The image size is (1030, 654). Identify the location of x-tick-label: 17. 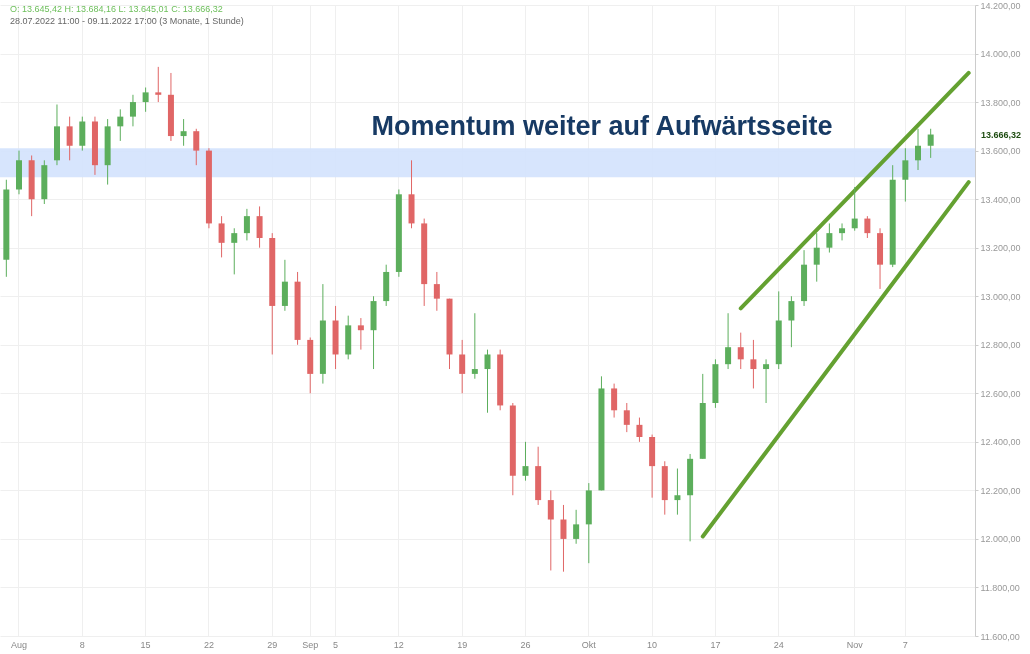
(715, 644).